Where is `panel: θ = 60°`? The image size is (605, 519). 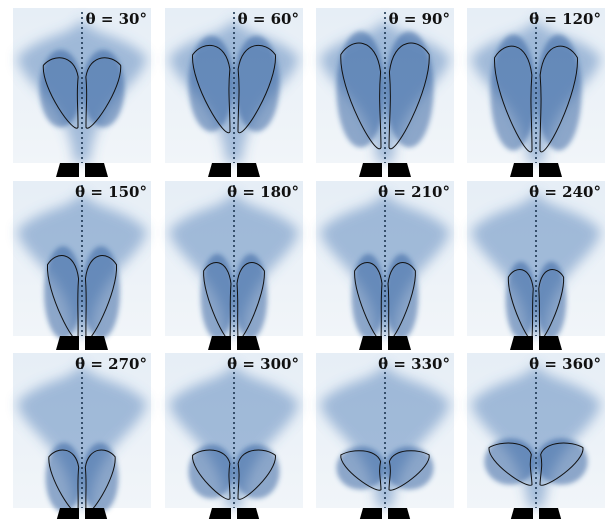 panel: θ = 60° is located at coordinates (234, 92).